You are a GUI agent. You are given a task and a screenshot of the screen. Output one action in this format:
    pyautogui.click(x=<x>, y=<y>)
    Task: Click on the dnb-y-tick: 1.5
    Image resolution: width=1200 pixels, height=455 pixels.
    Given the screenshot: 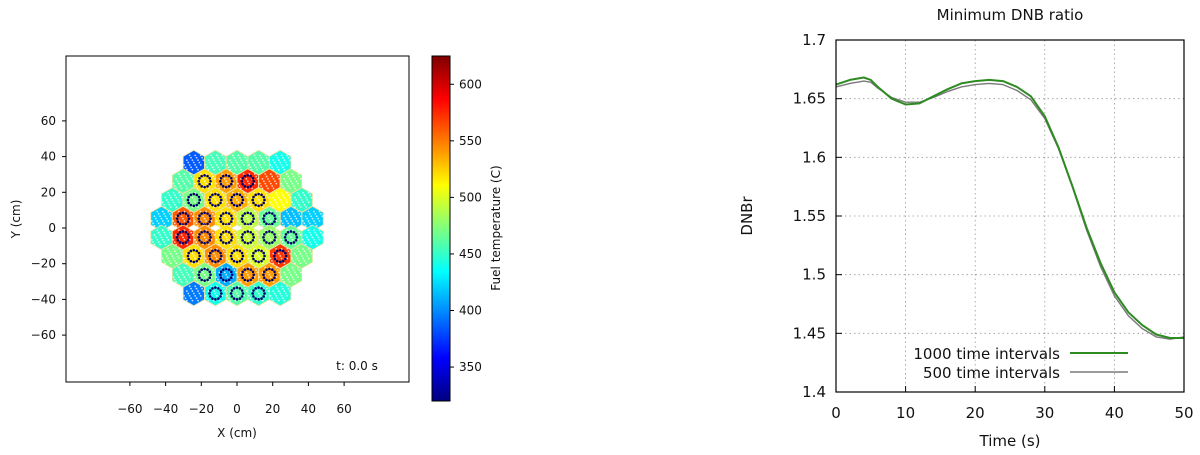 What is the action you would take?
    pyautogui.click(x=822, y=275)
    